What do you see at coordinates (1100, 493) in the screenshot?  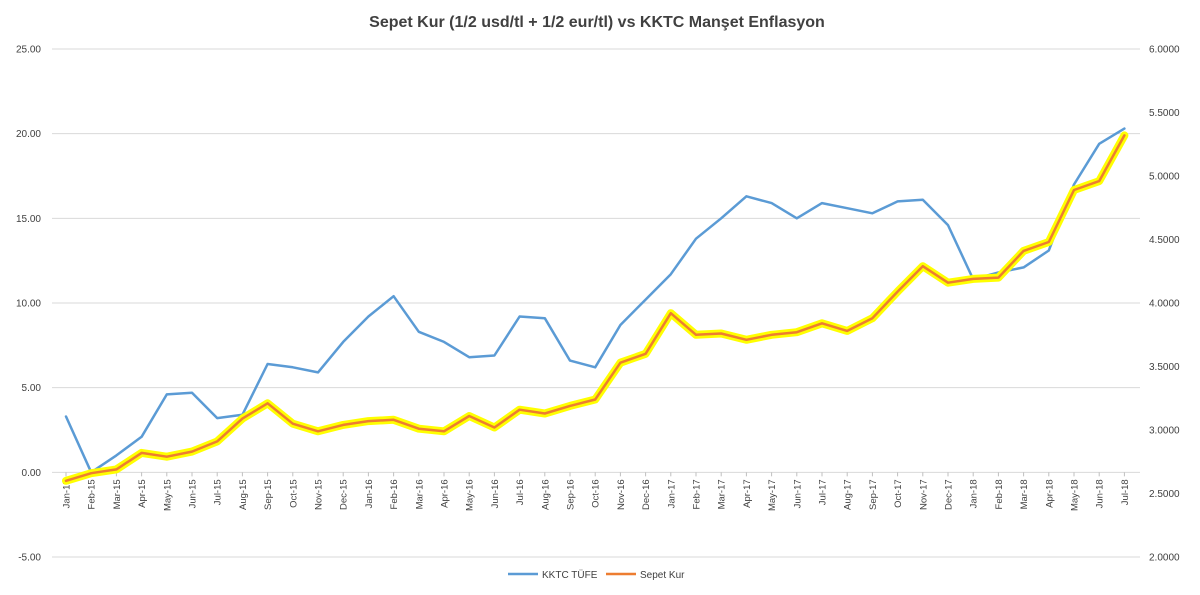 I see `x-tick-label: Jun-18` at bounding box center [1100, 493].